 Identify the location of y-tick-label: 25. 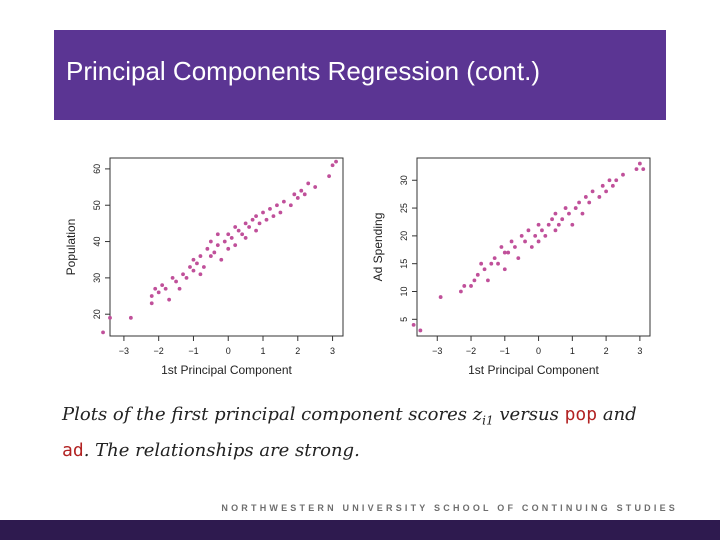
(404, 208).